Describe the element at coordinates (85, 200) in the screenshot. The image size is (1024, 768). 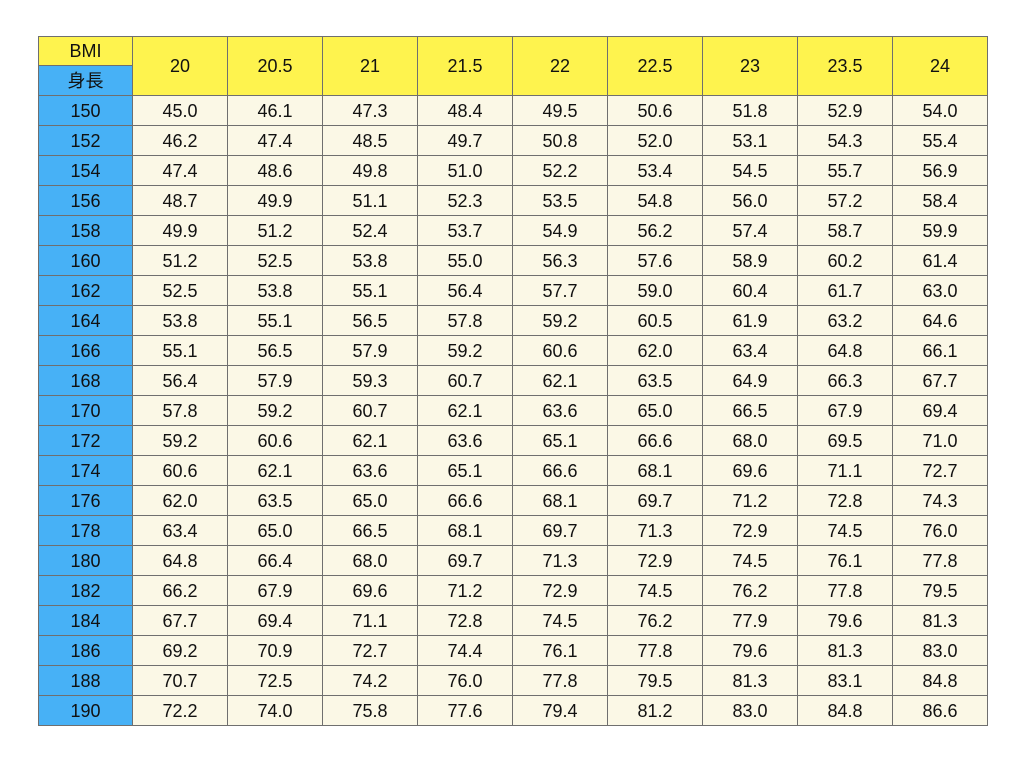
I see `height-row-header: 156` at that location.